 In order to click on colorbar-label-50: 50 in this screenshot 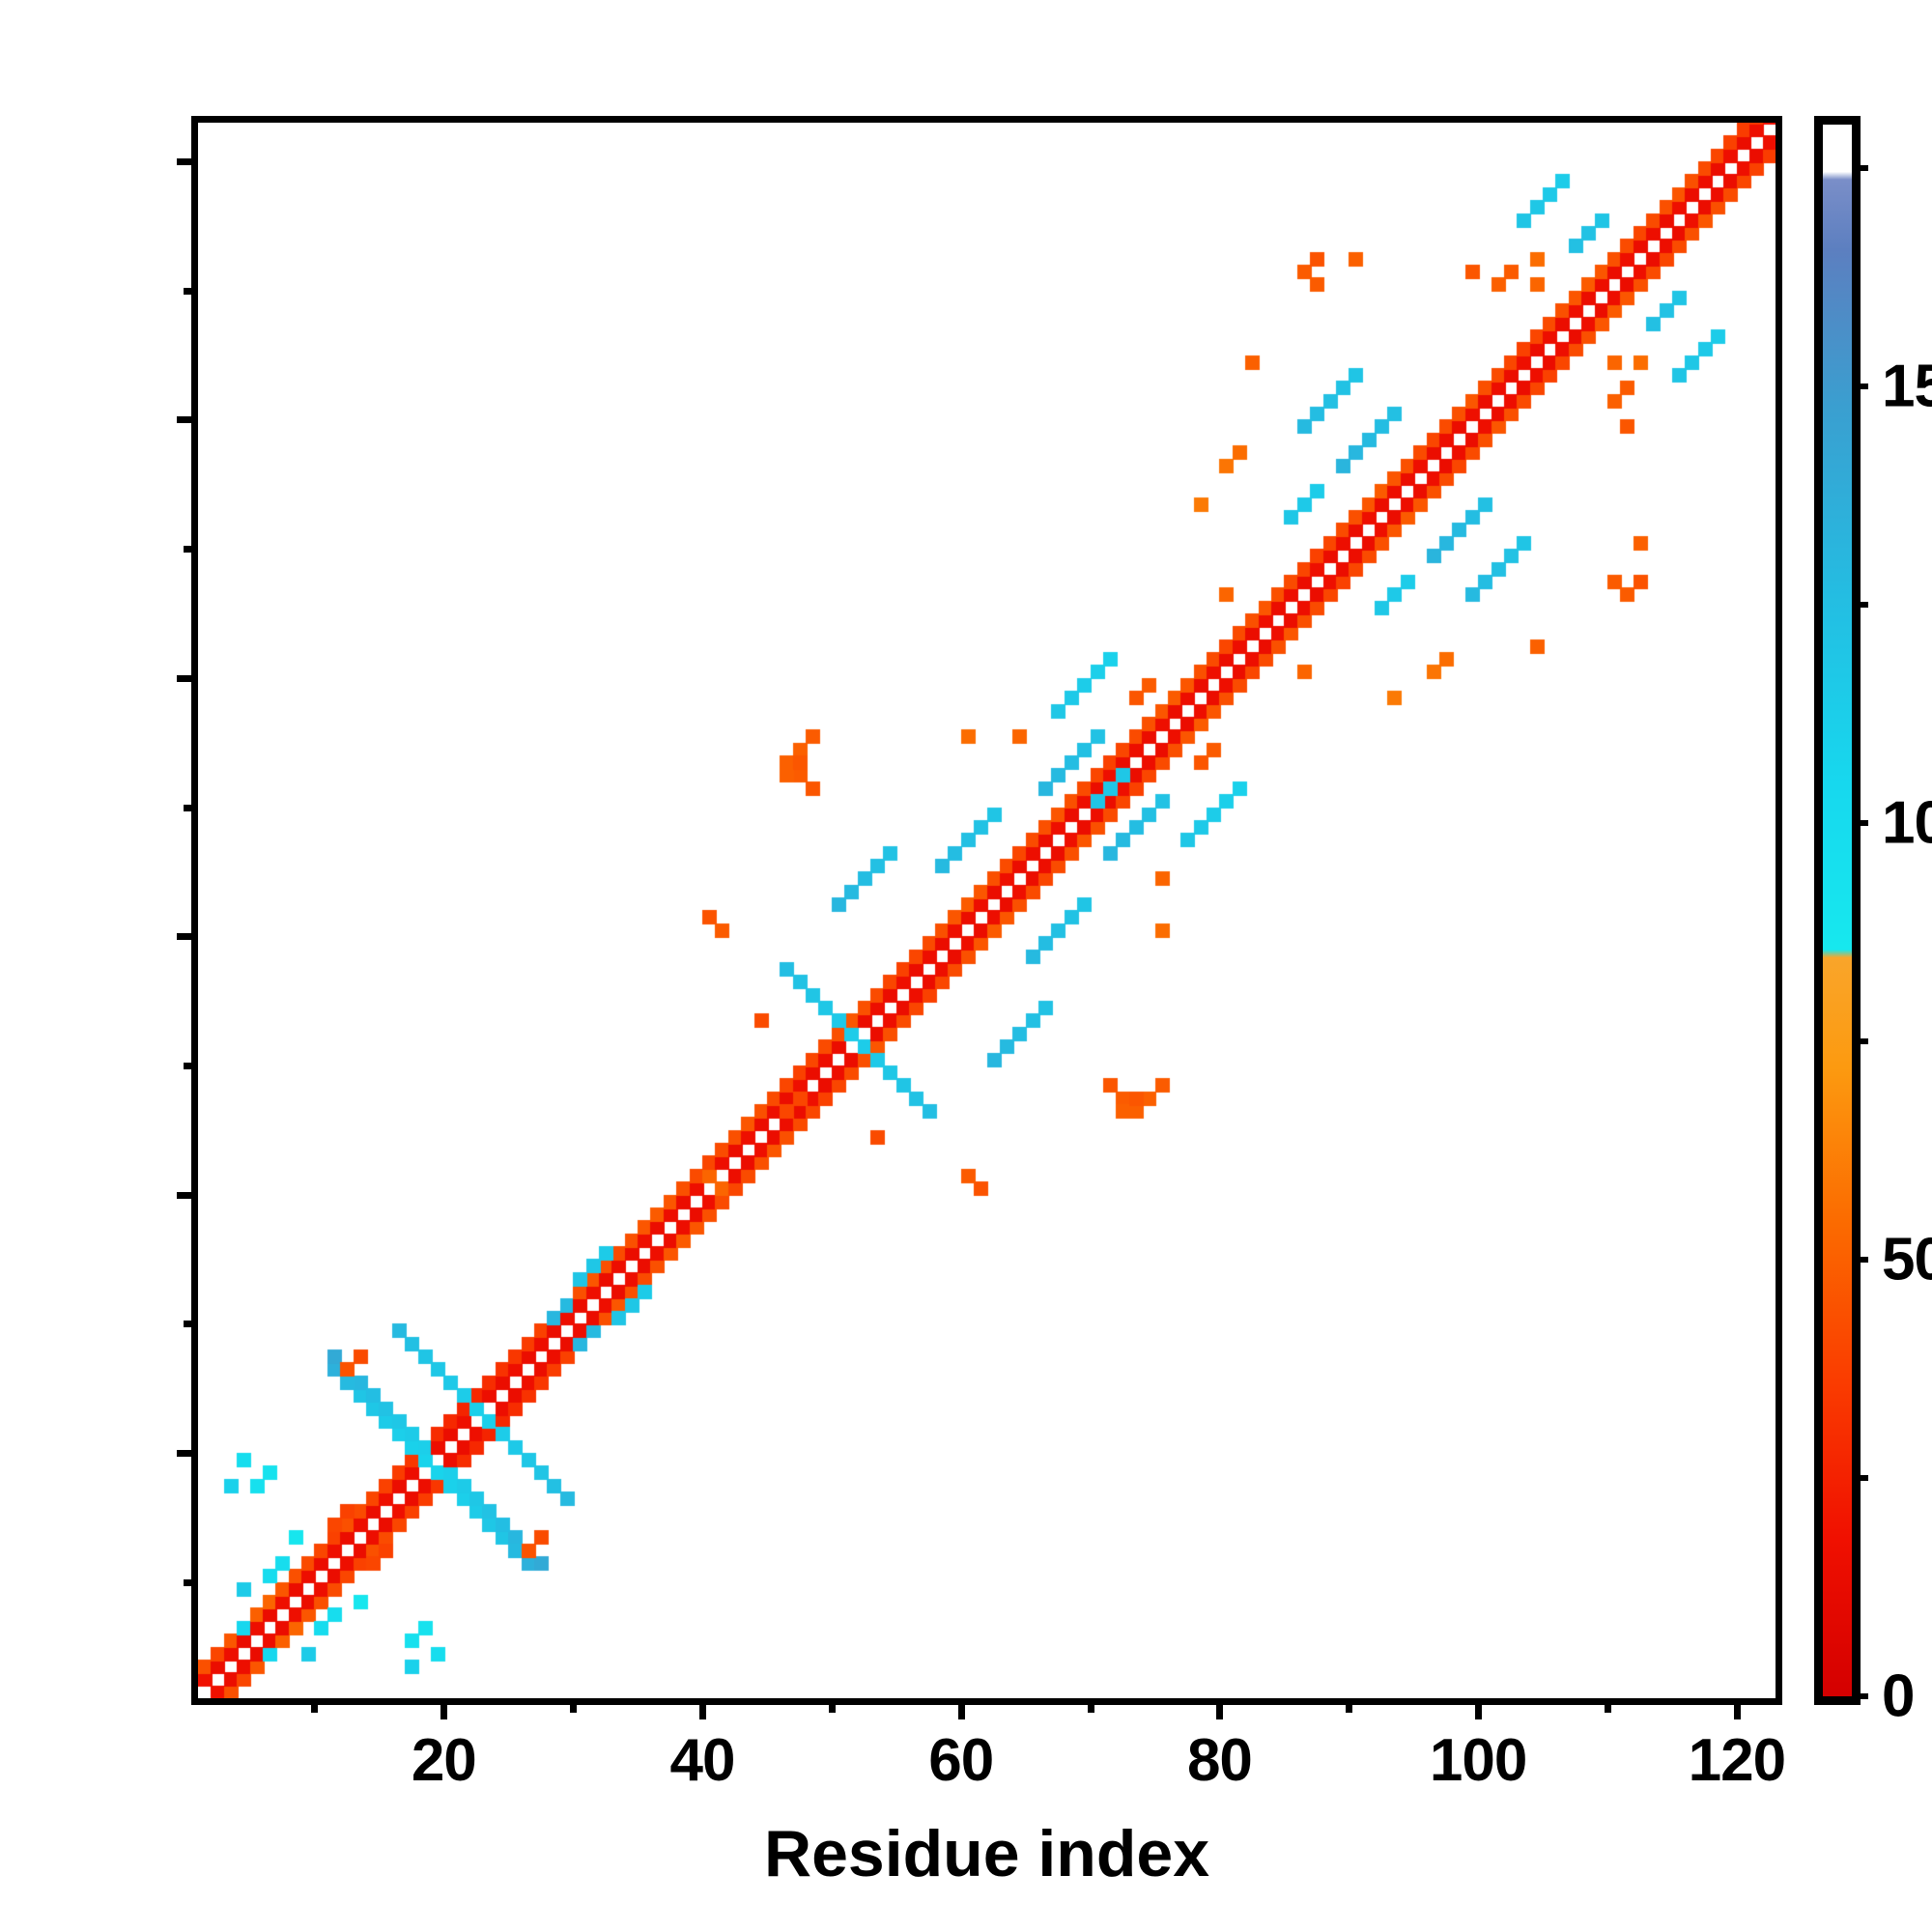, I will do `click(1907, 1259)`.